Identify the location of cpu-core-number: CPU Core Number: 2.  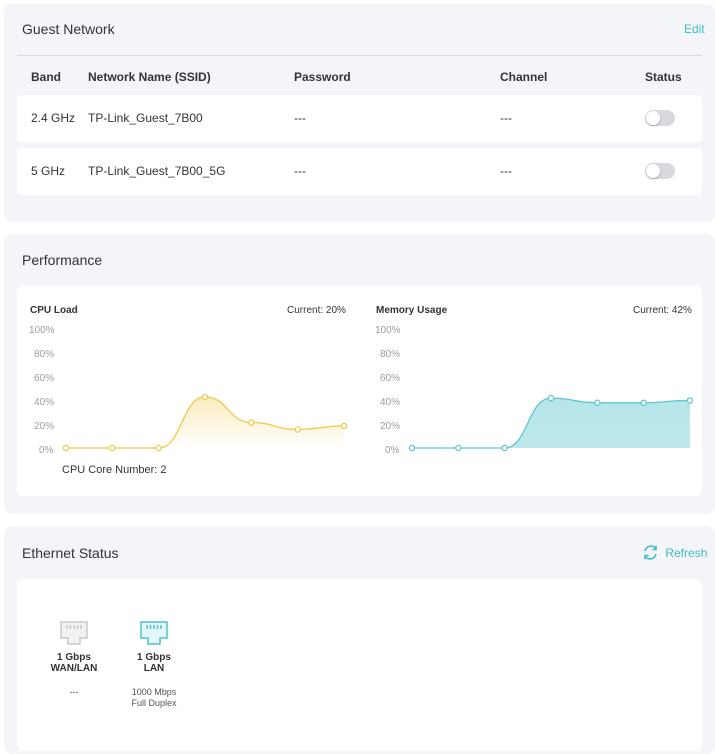
(114, 470).